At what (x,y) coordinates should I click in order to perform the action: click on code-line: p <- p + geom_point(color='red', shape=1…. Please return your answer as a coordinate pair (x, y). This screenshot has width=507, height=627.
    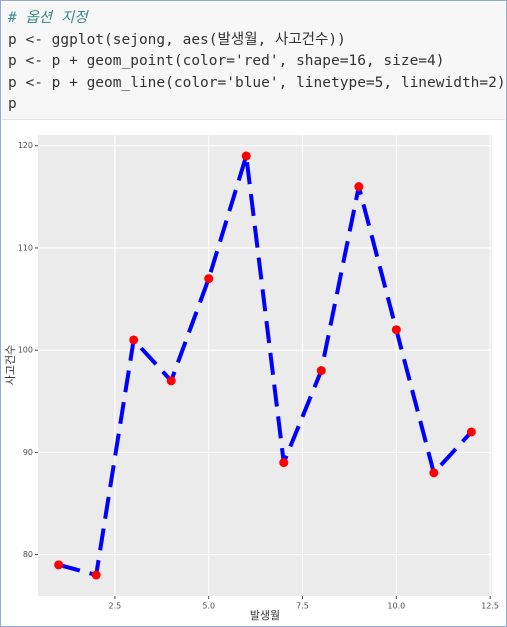
    Looking at the image, I should click on (226, 61).